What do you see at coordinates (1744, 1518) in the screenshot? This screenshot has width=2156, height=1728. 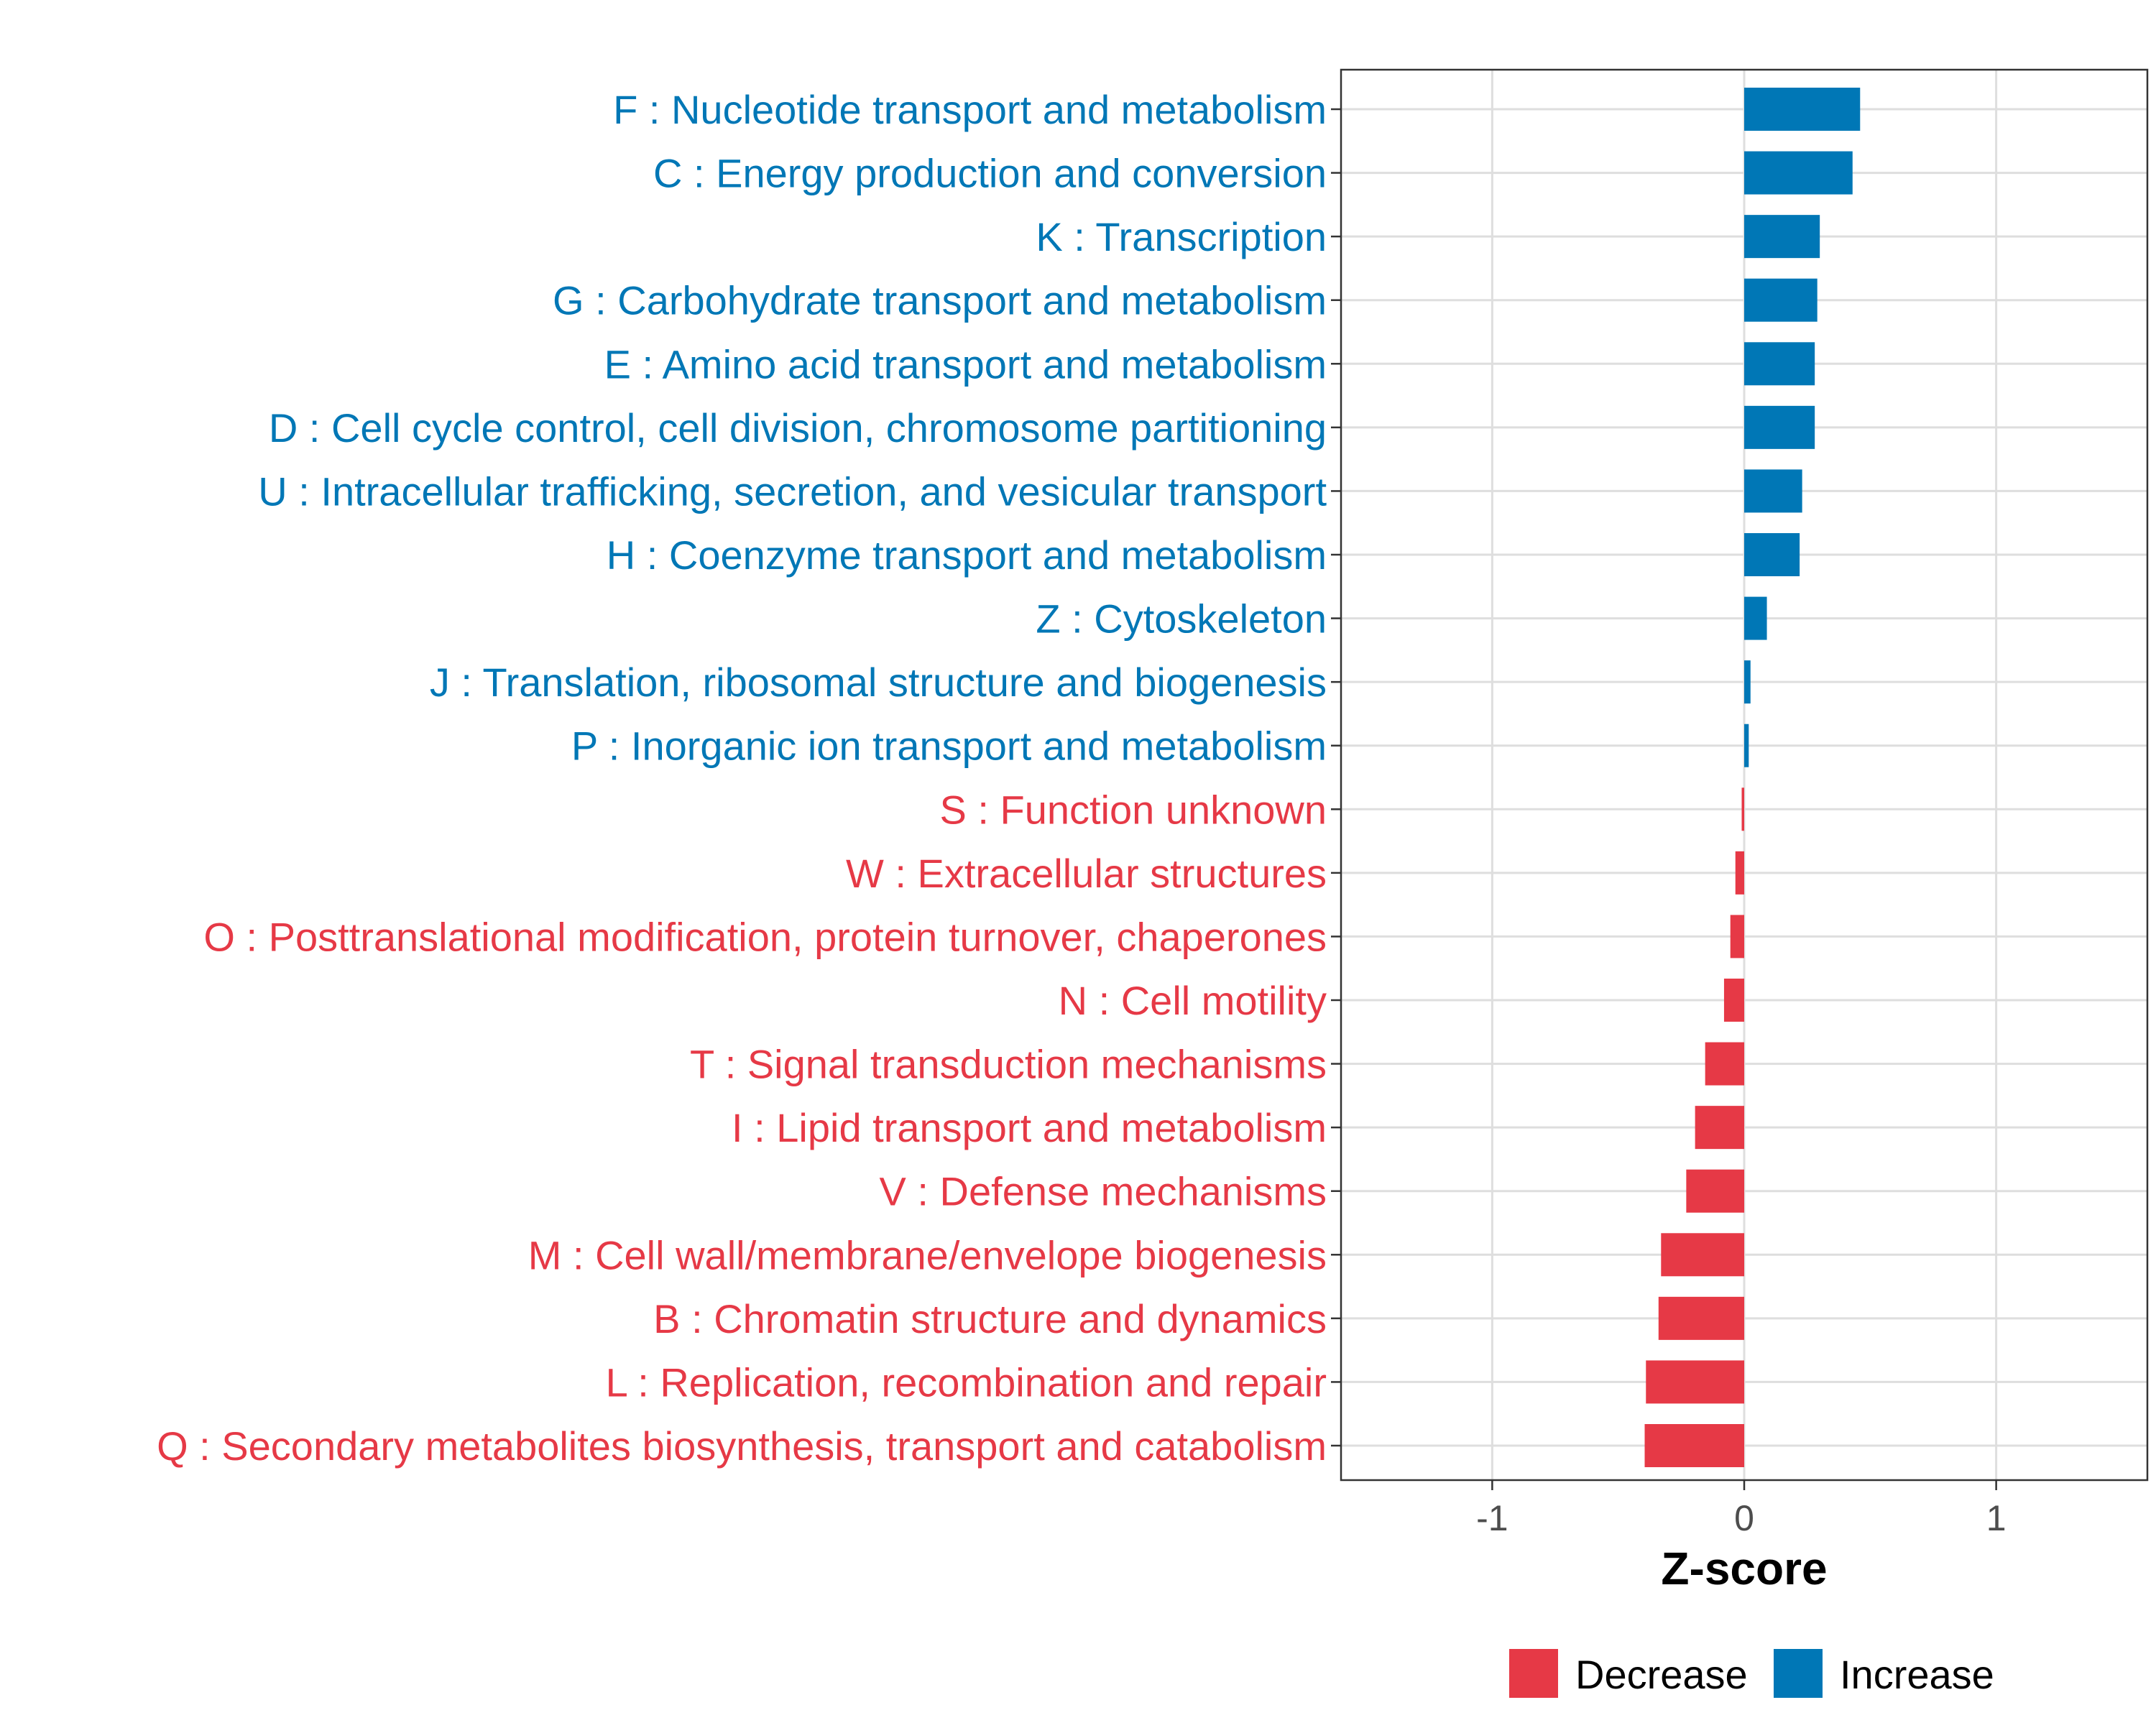 I see `x-tick-label-1: 0` at bounding box center [1744, 1518].